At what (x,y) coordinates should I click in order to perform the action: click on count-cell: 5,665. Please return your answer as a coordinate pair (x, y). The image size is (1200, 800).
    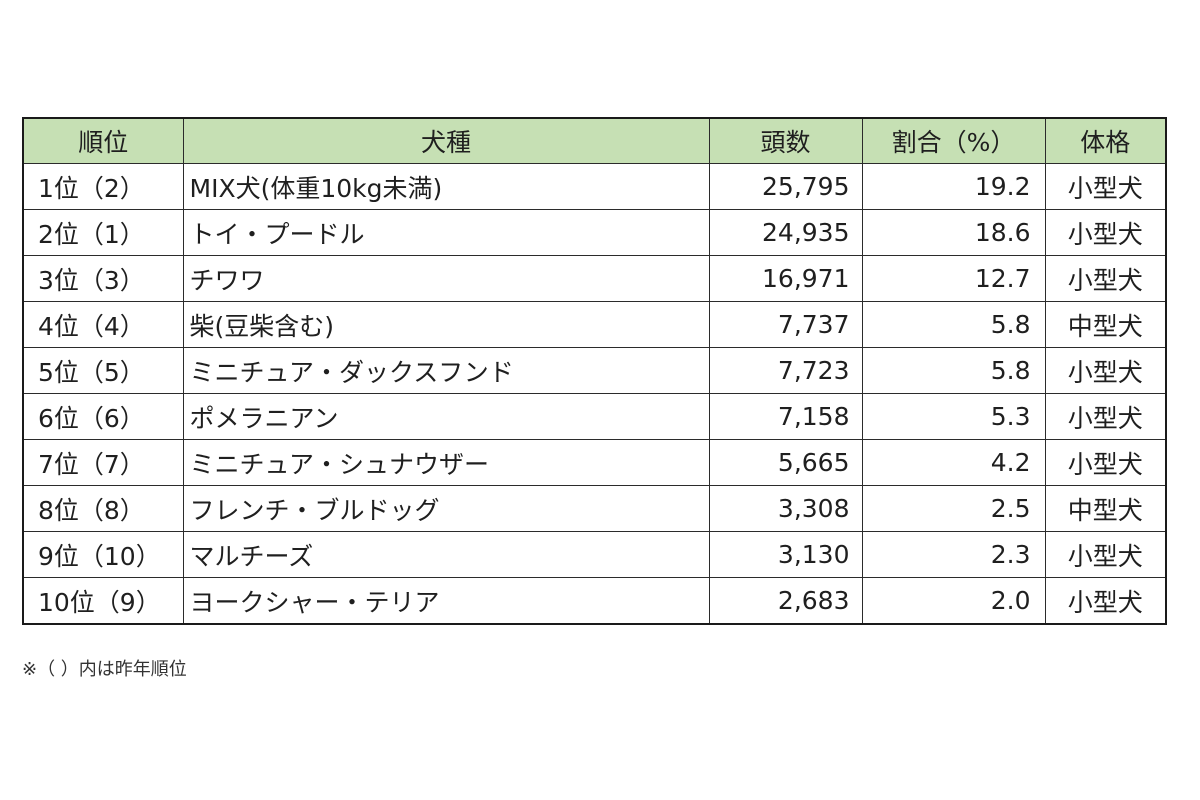
    Looking at the image, I should click on (785, 462).